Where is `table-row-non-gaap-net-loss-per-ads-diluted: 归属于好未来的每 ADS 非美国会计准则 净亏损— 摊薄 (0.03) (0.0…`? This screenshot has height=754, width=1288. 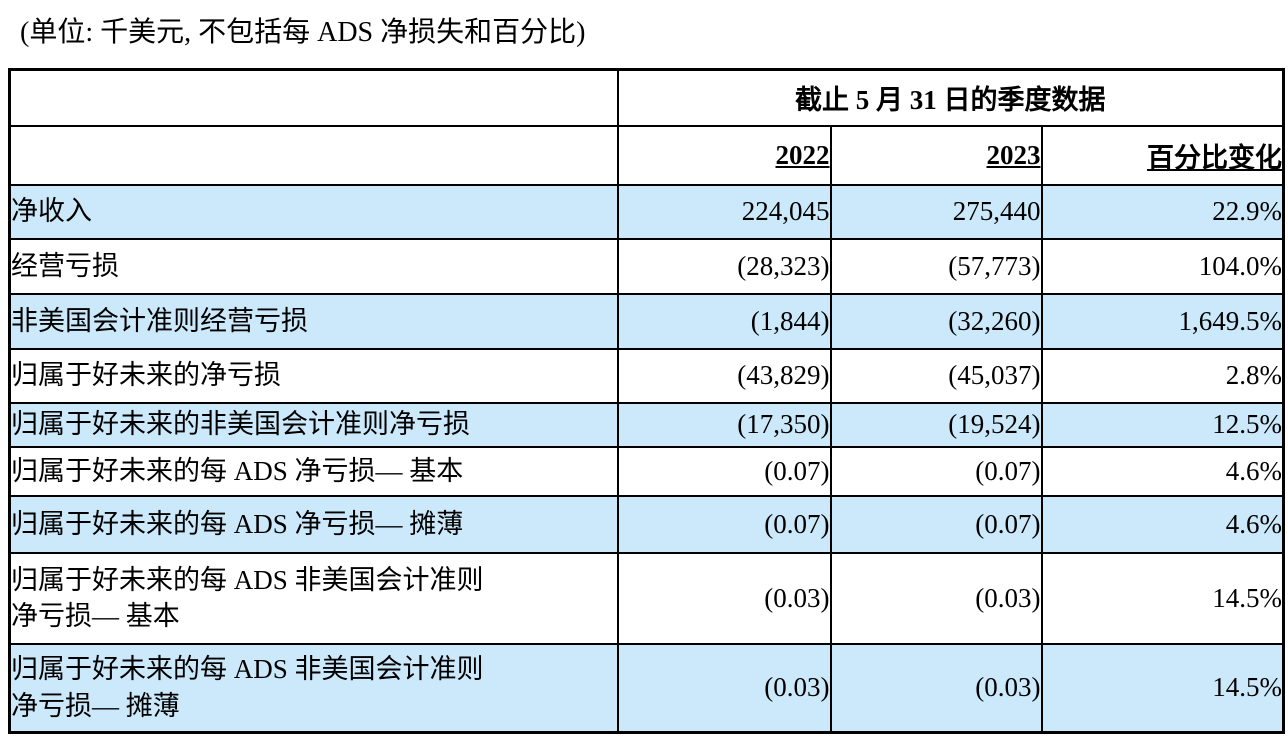
table-row-non-gaap-net-loss-per-ads-diluted: 归属于好未来的每 ADS 非美国会计准则 净亏损— 摊薄 (0.03) (0.0… is located at coordinates (646, 688).